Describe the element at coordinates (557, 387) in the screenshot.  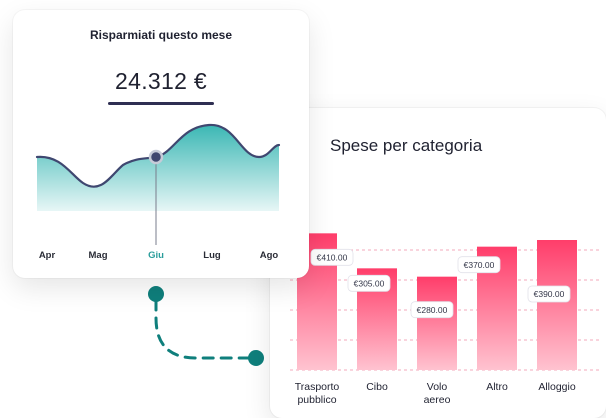
I see `x-tick-label: Alloggio` at that location.